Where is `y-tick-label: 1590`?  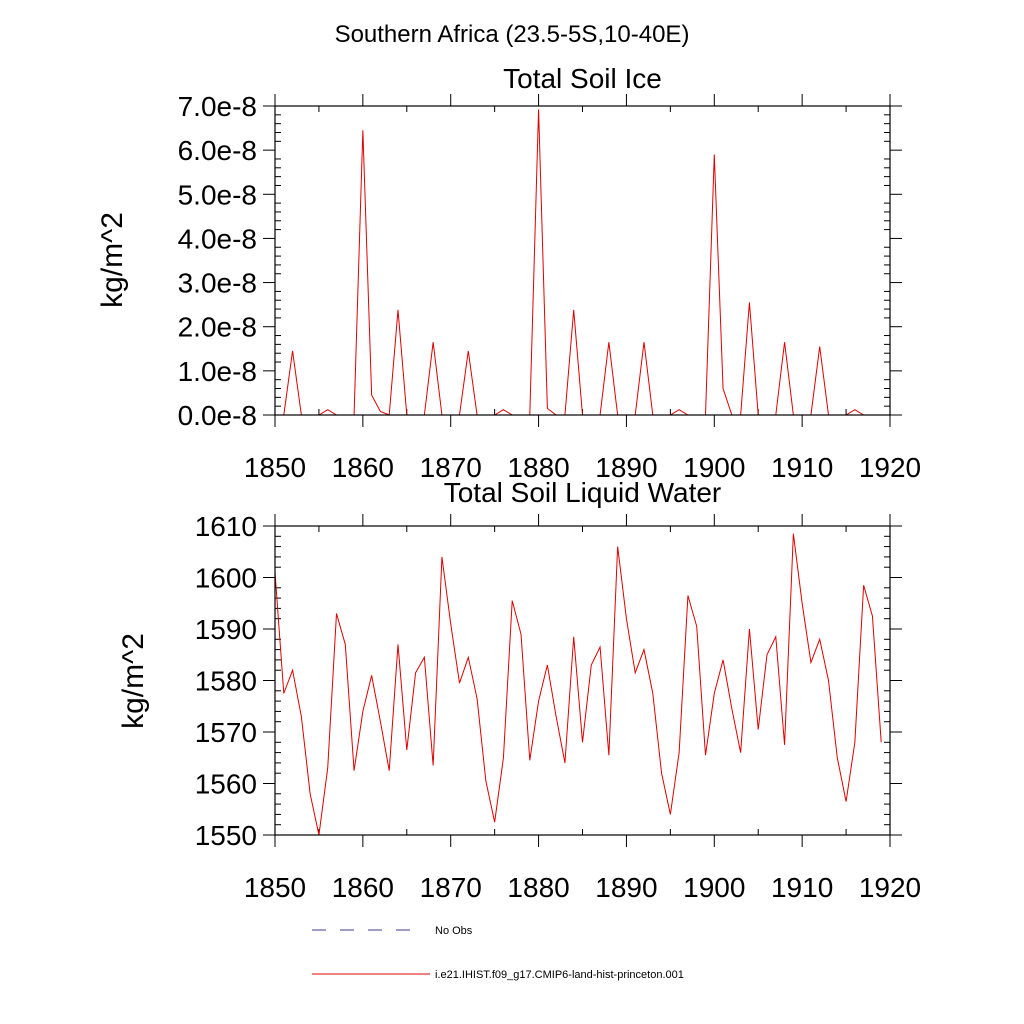 y-tick-label: 1590 is located at coordinates (226, 629).